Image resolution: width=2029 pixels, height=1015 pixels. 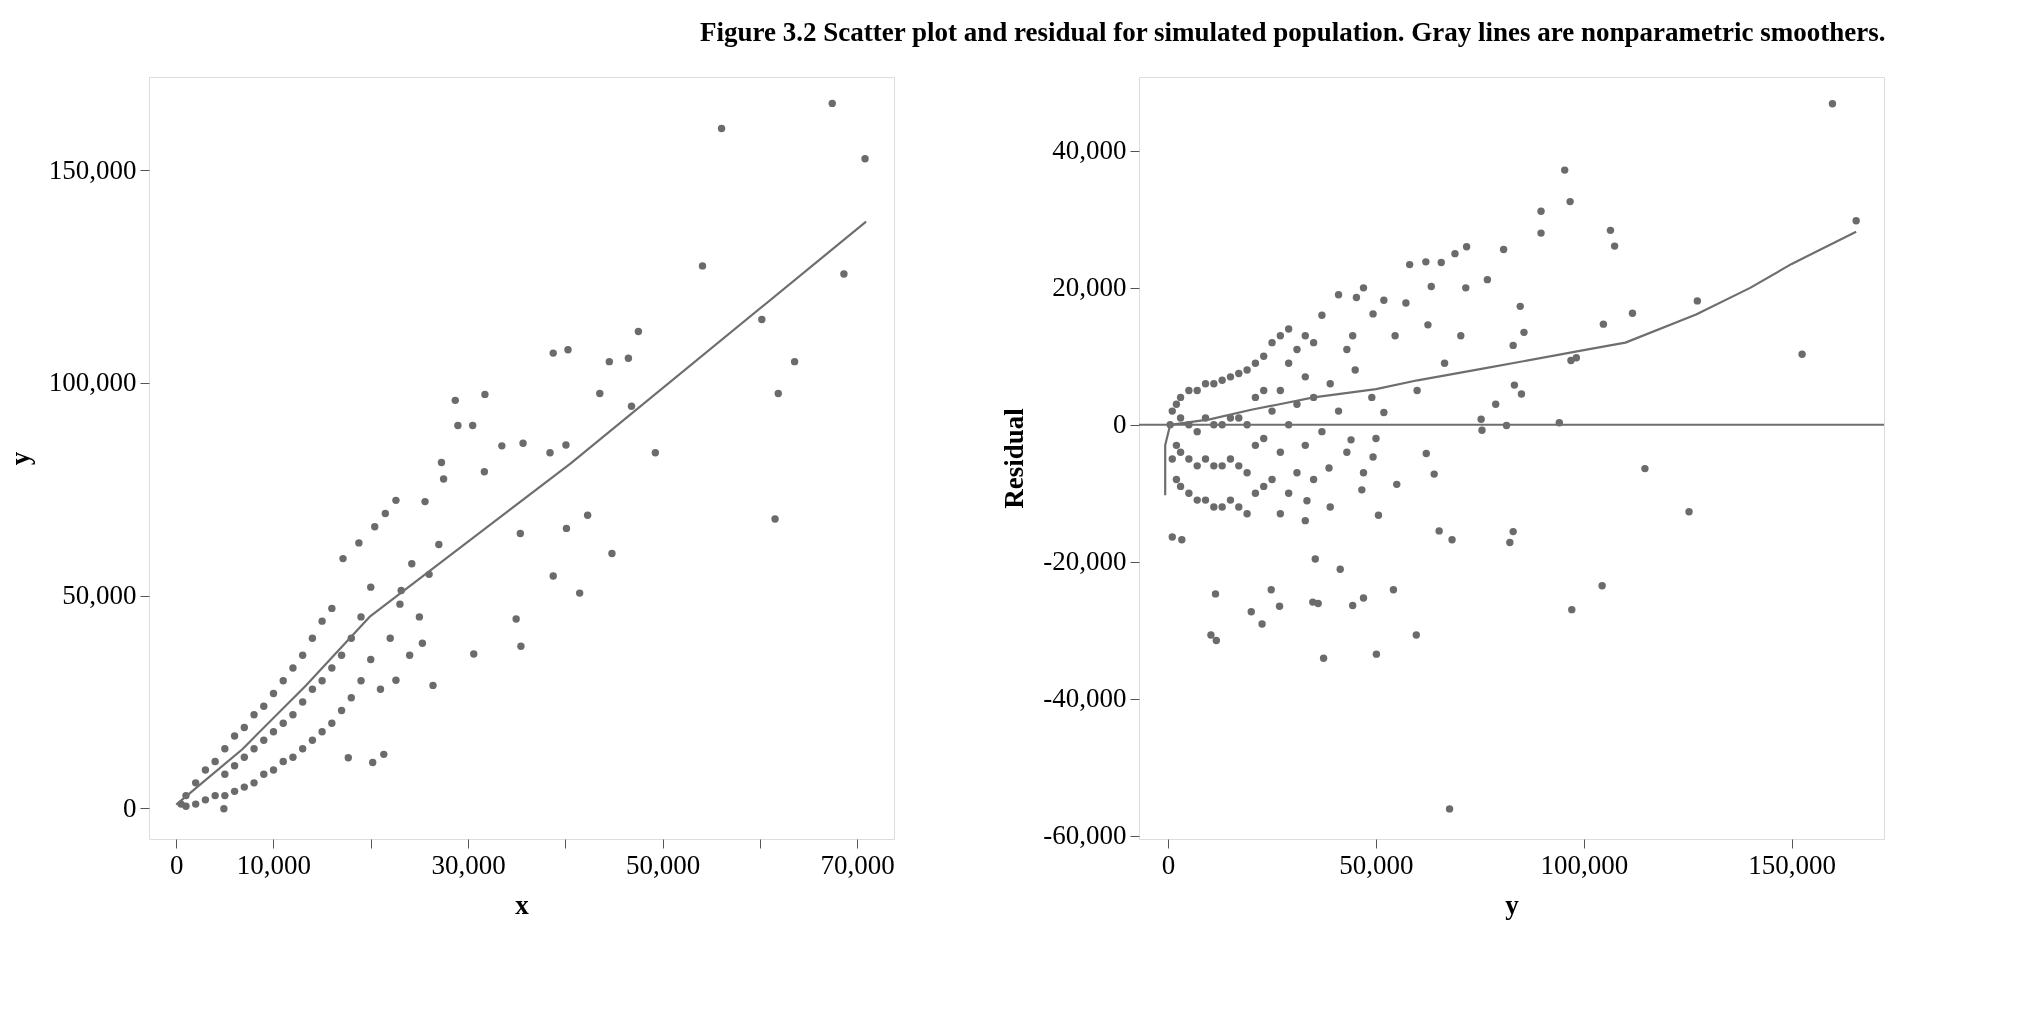 What do you see at coordinates (857, 864) in the screenshot?
I see `x-tick-label: 70,000` at bounding box center [857, 864].